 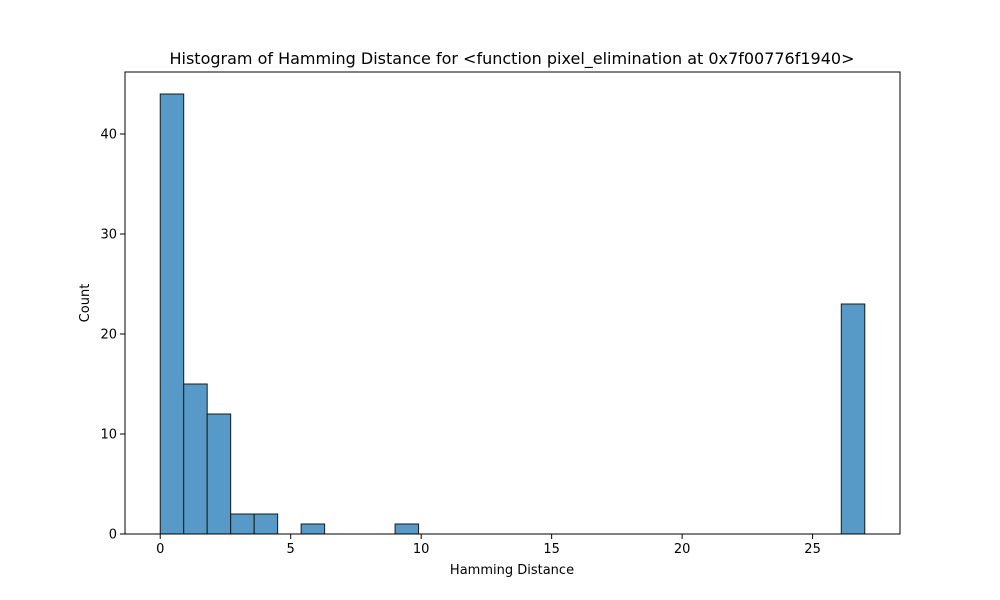 What do you see at coordinates (108, 235) in the screenshot?
I see `y-tick-label: 30` at bounding box center [108, 235].